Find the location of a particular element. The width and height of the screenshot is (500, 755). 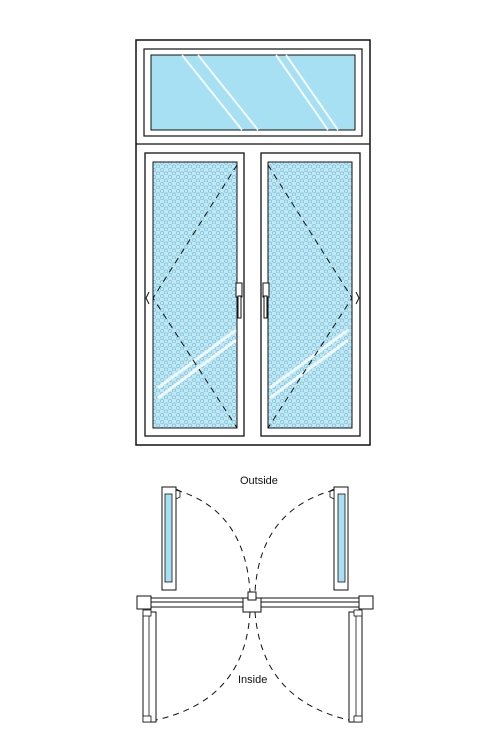

inside-label: Inside is located at coordinates (252, 680).